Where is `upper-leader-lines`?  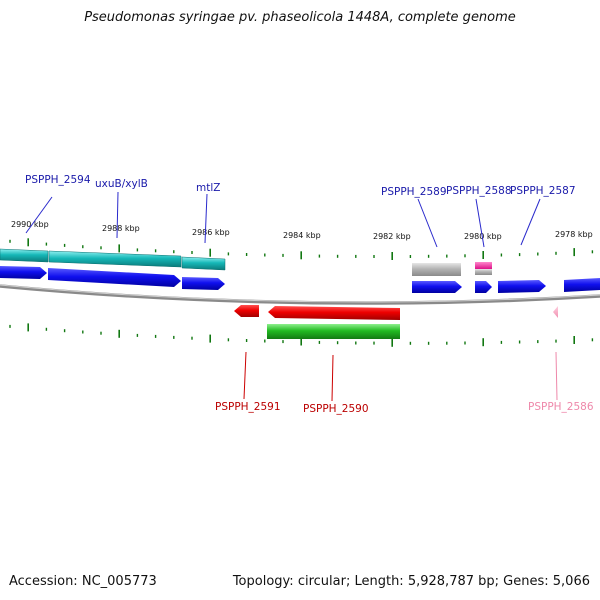
upper-leader-lines is located at coordinates (283, 219).